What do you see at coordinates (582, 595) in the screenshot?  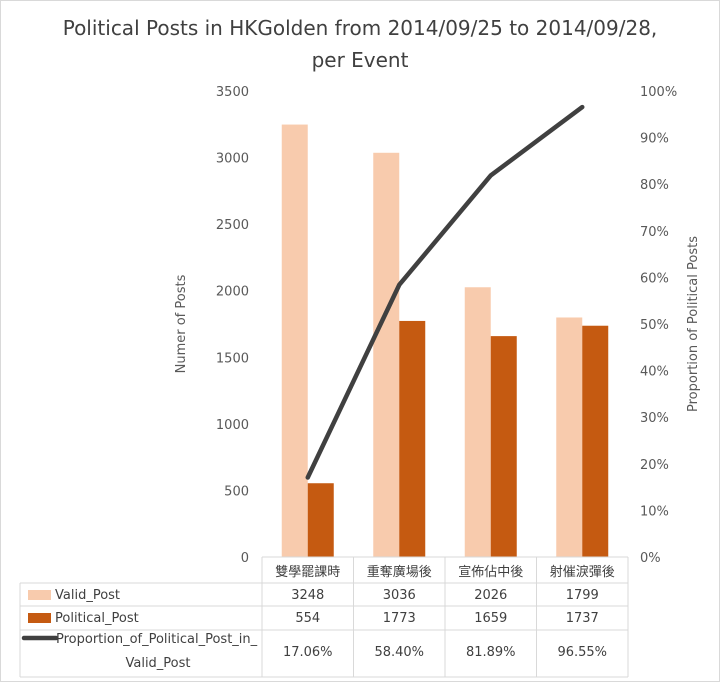 I see `table-cell-value: 1799` at bounding box center [582, 595].